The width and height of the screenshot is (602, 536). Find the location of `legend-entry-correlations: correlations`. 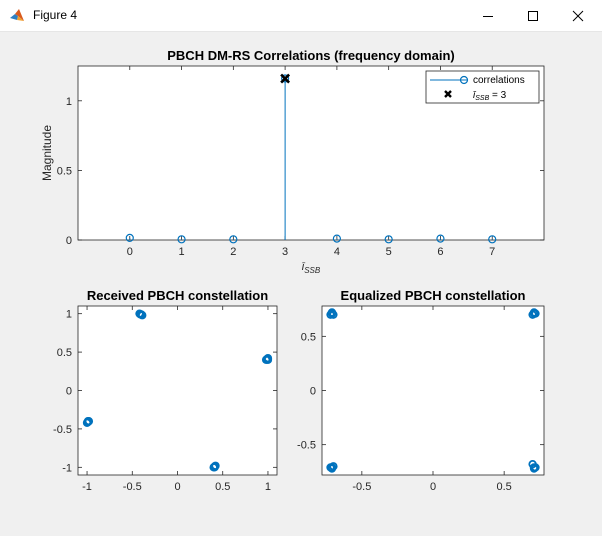

legend-entry-correlations: correlations is located at coordinates (499, 80).